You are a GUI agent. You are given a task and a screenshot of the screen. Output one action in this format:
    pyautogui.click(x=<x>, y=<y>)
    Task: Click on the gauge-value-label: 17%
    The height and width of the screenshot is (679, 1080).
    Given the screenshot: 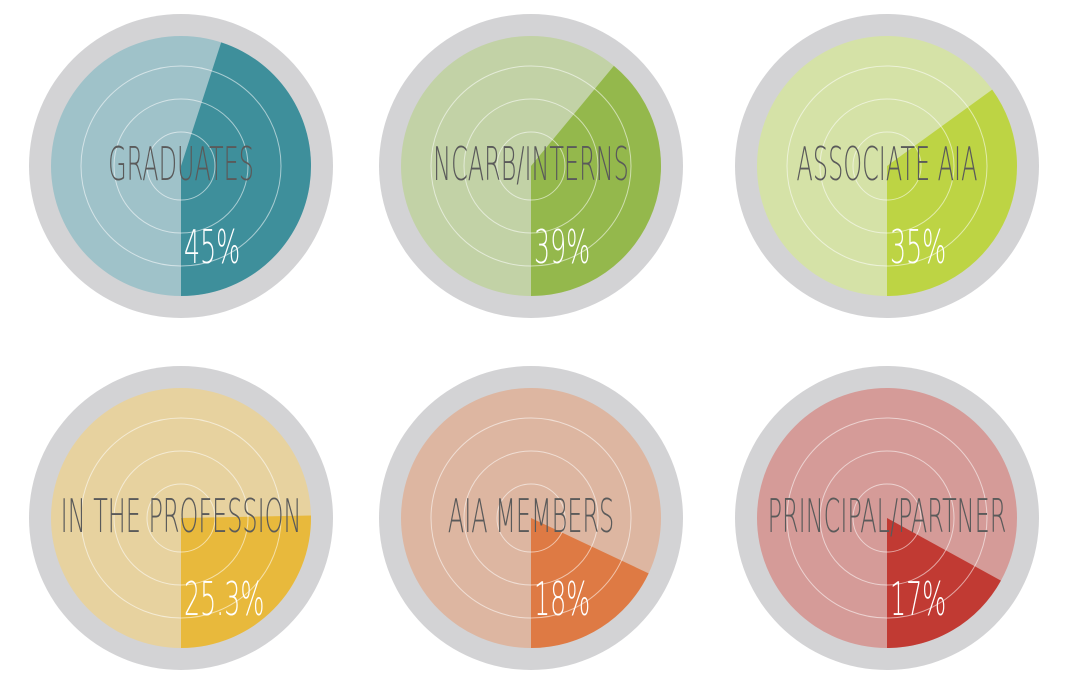 What is the action you would take?
    pyautogui.click(x=918, y=599)
    